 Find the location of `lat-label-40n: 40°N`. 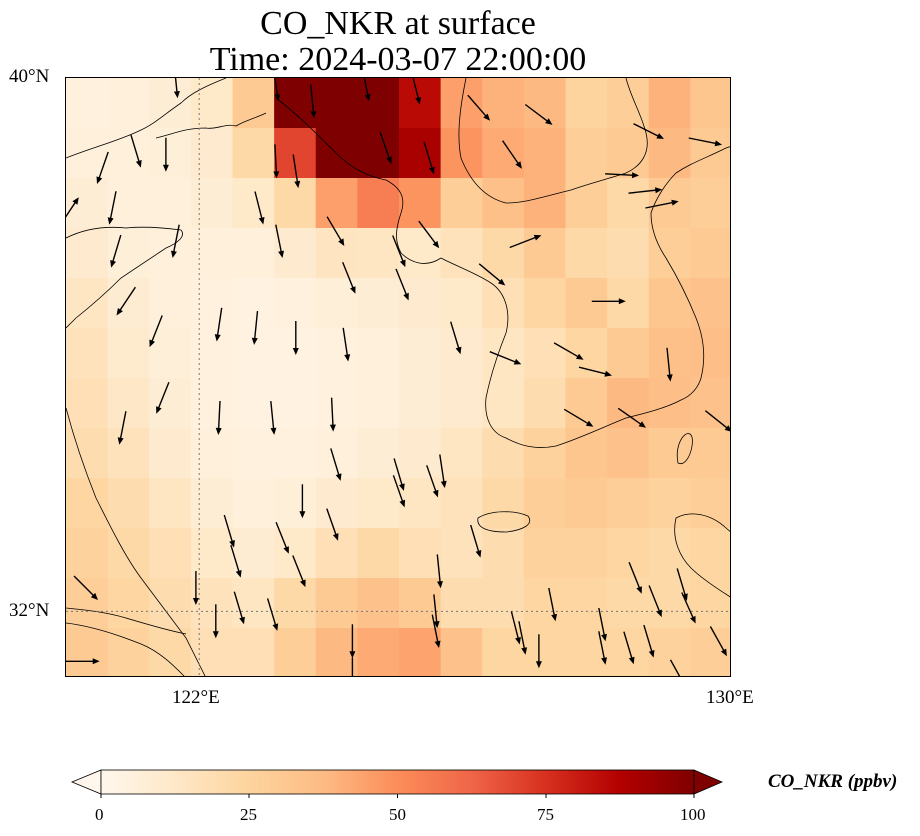

lat-label-40n: 40°N is located at coordinates (29, 76).